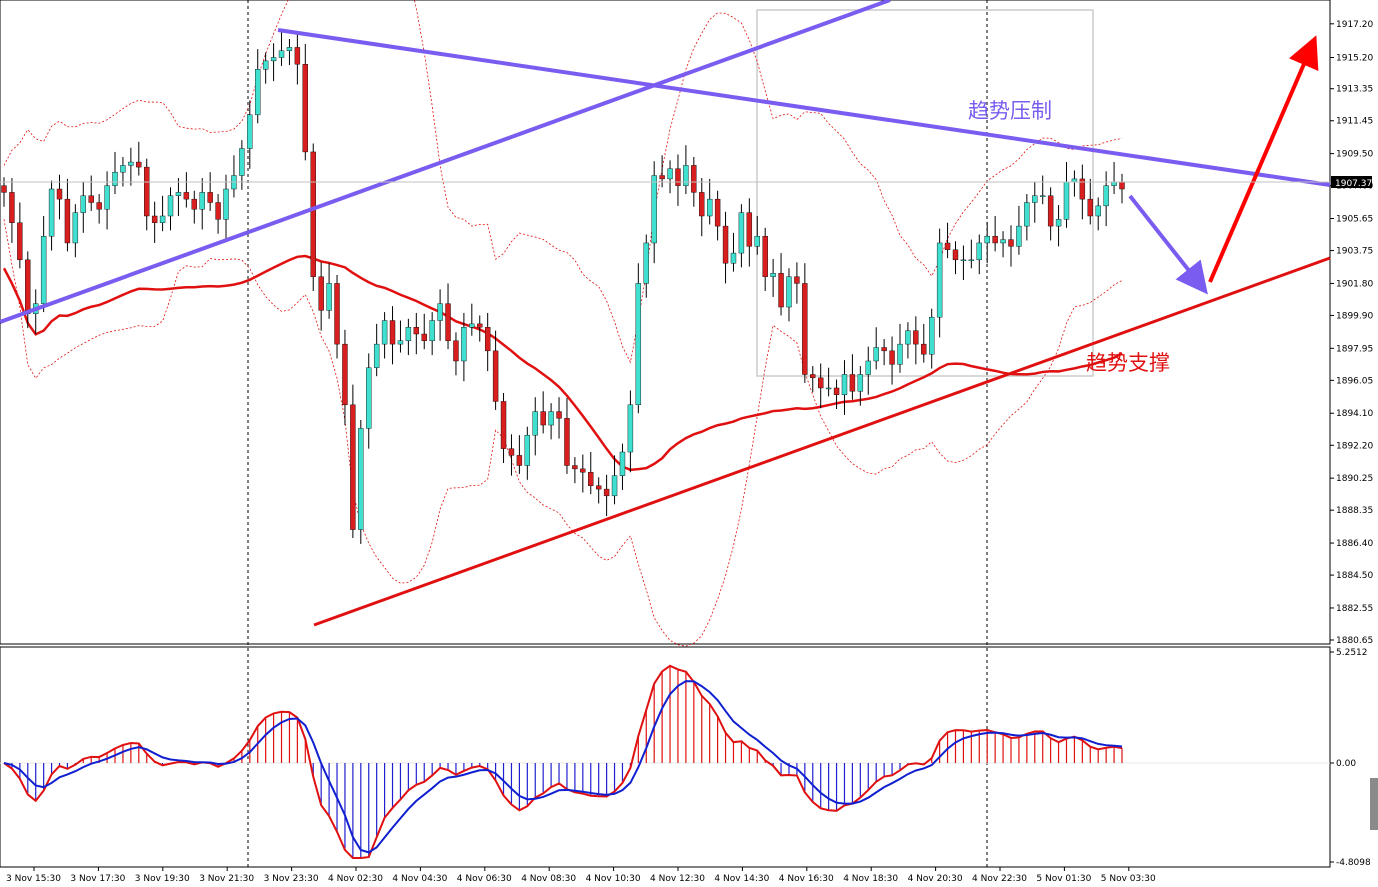 This screenshot has width=1378, height=887. I want to click on indicator-axis: 5.2512 0.00 -4.8098, so click(1350, 758).